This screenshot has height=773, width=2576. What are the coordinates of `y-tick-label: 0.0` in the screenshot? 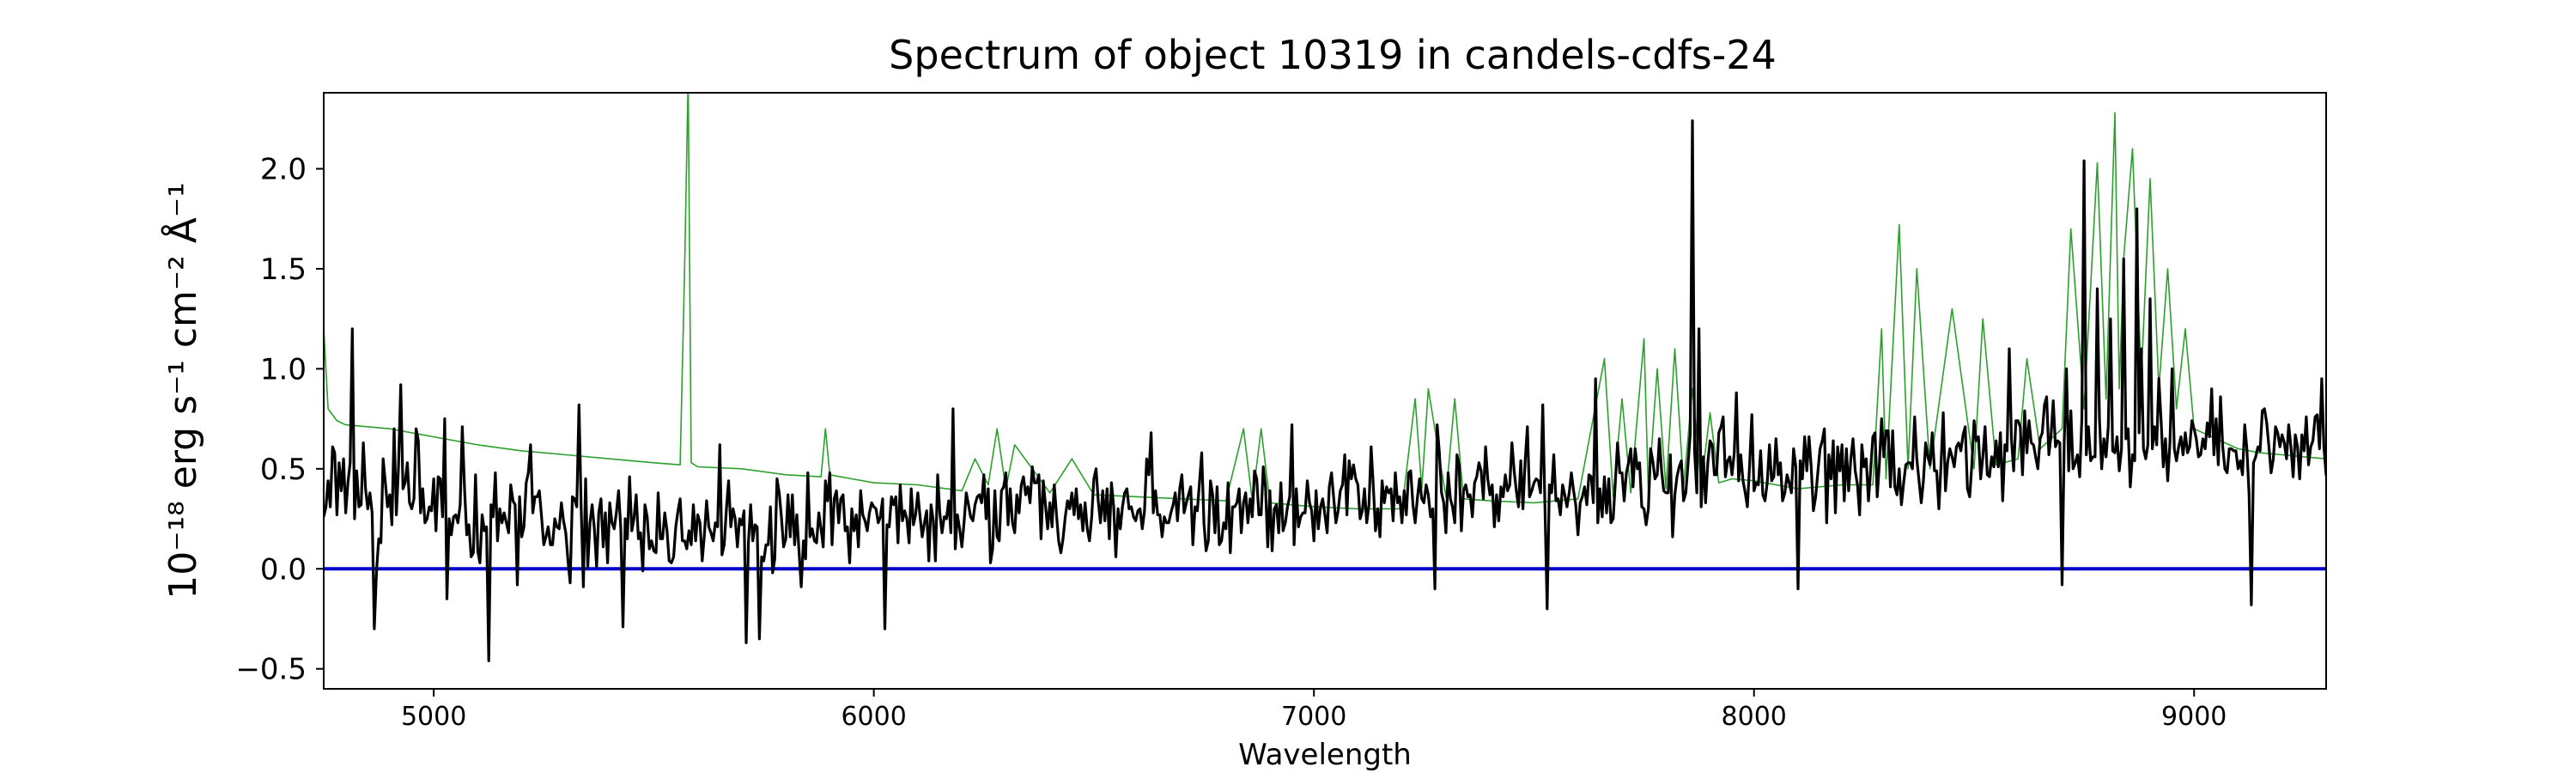 It's located at (283, 569).